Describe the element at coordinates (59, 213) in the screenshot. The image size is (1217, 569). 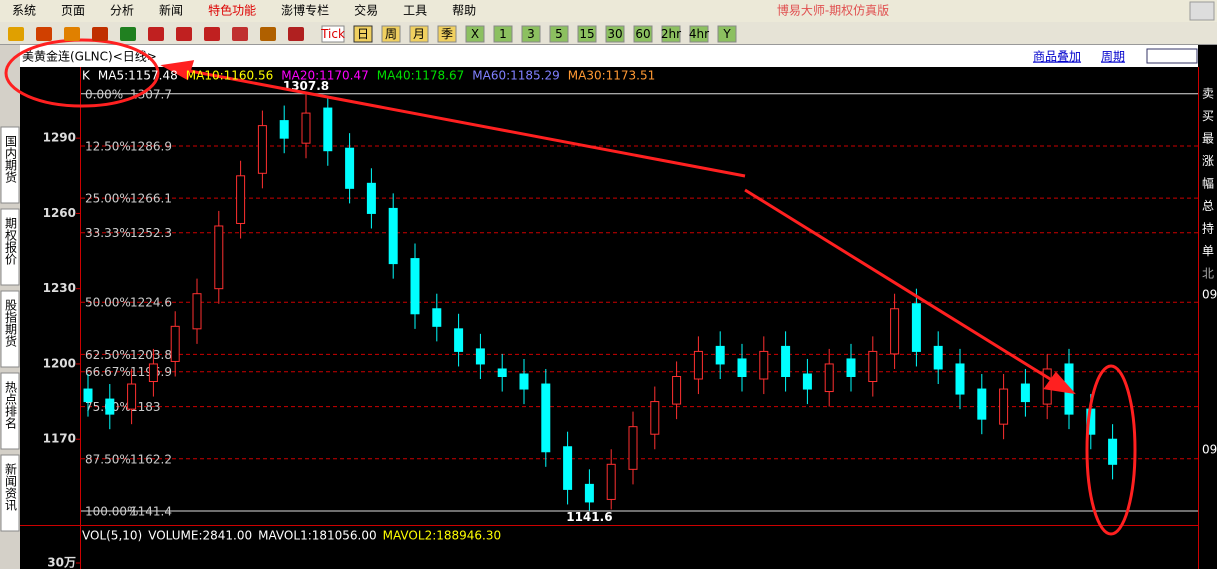
I see `y-tick-label: 1260` at that location.